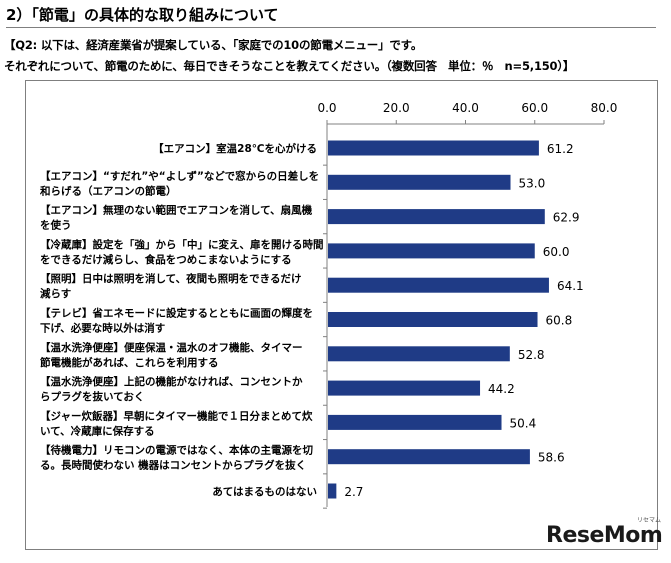 Image resolution: width=671 pixels, height=563 pixels. Describe the element at coordinates (182, 244) in the screenshot. I see `category-label: 【冷蔵庫】設定を「強」から「中」に変え、扉を開ける時間` at that location.